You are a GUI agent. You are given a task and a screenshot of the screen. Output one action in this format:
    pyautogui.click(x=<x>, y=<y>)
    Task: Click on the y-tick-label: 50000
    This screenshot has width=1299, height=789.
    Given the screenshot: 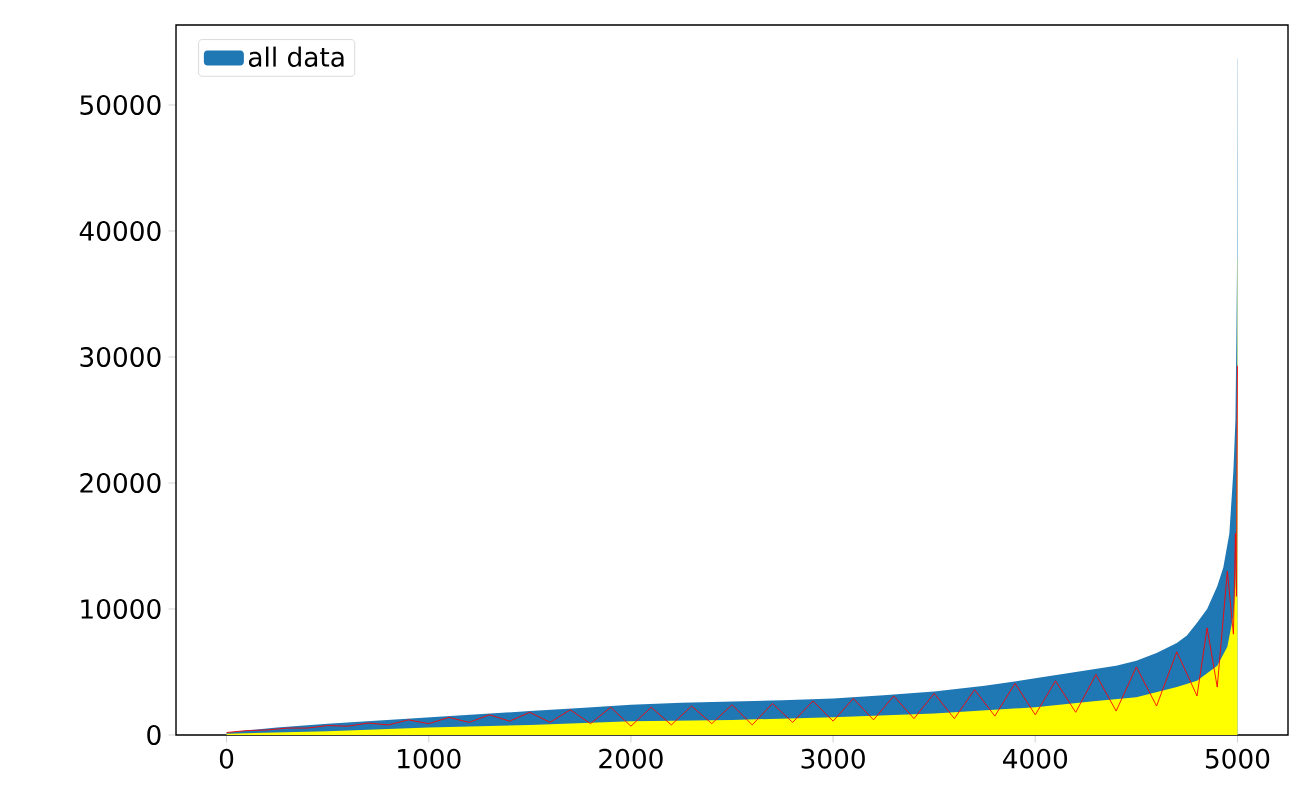 What is the action you would take?
    pyautogui.click(x=120, y=105)
    